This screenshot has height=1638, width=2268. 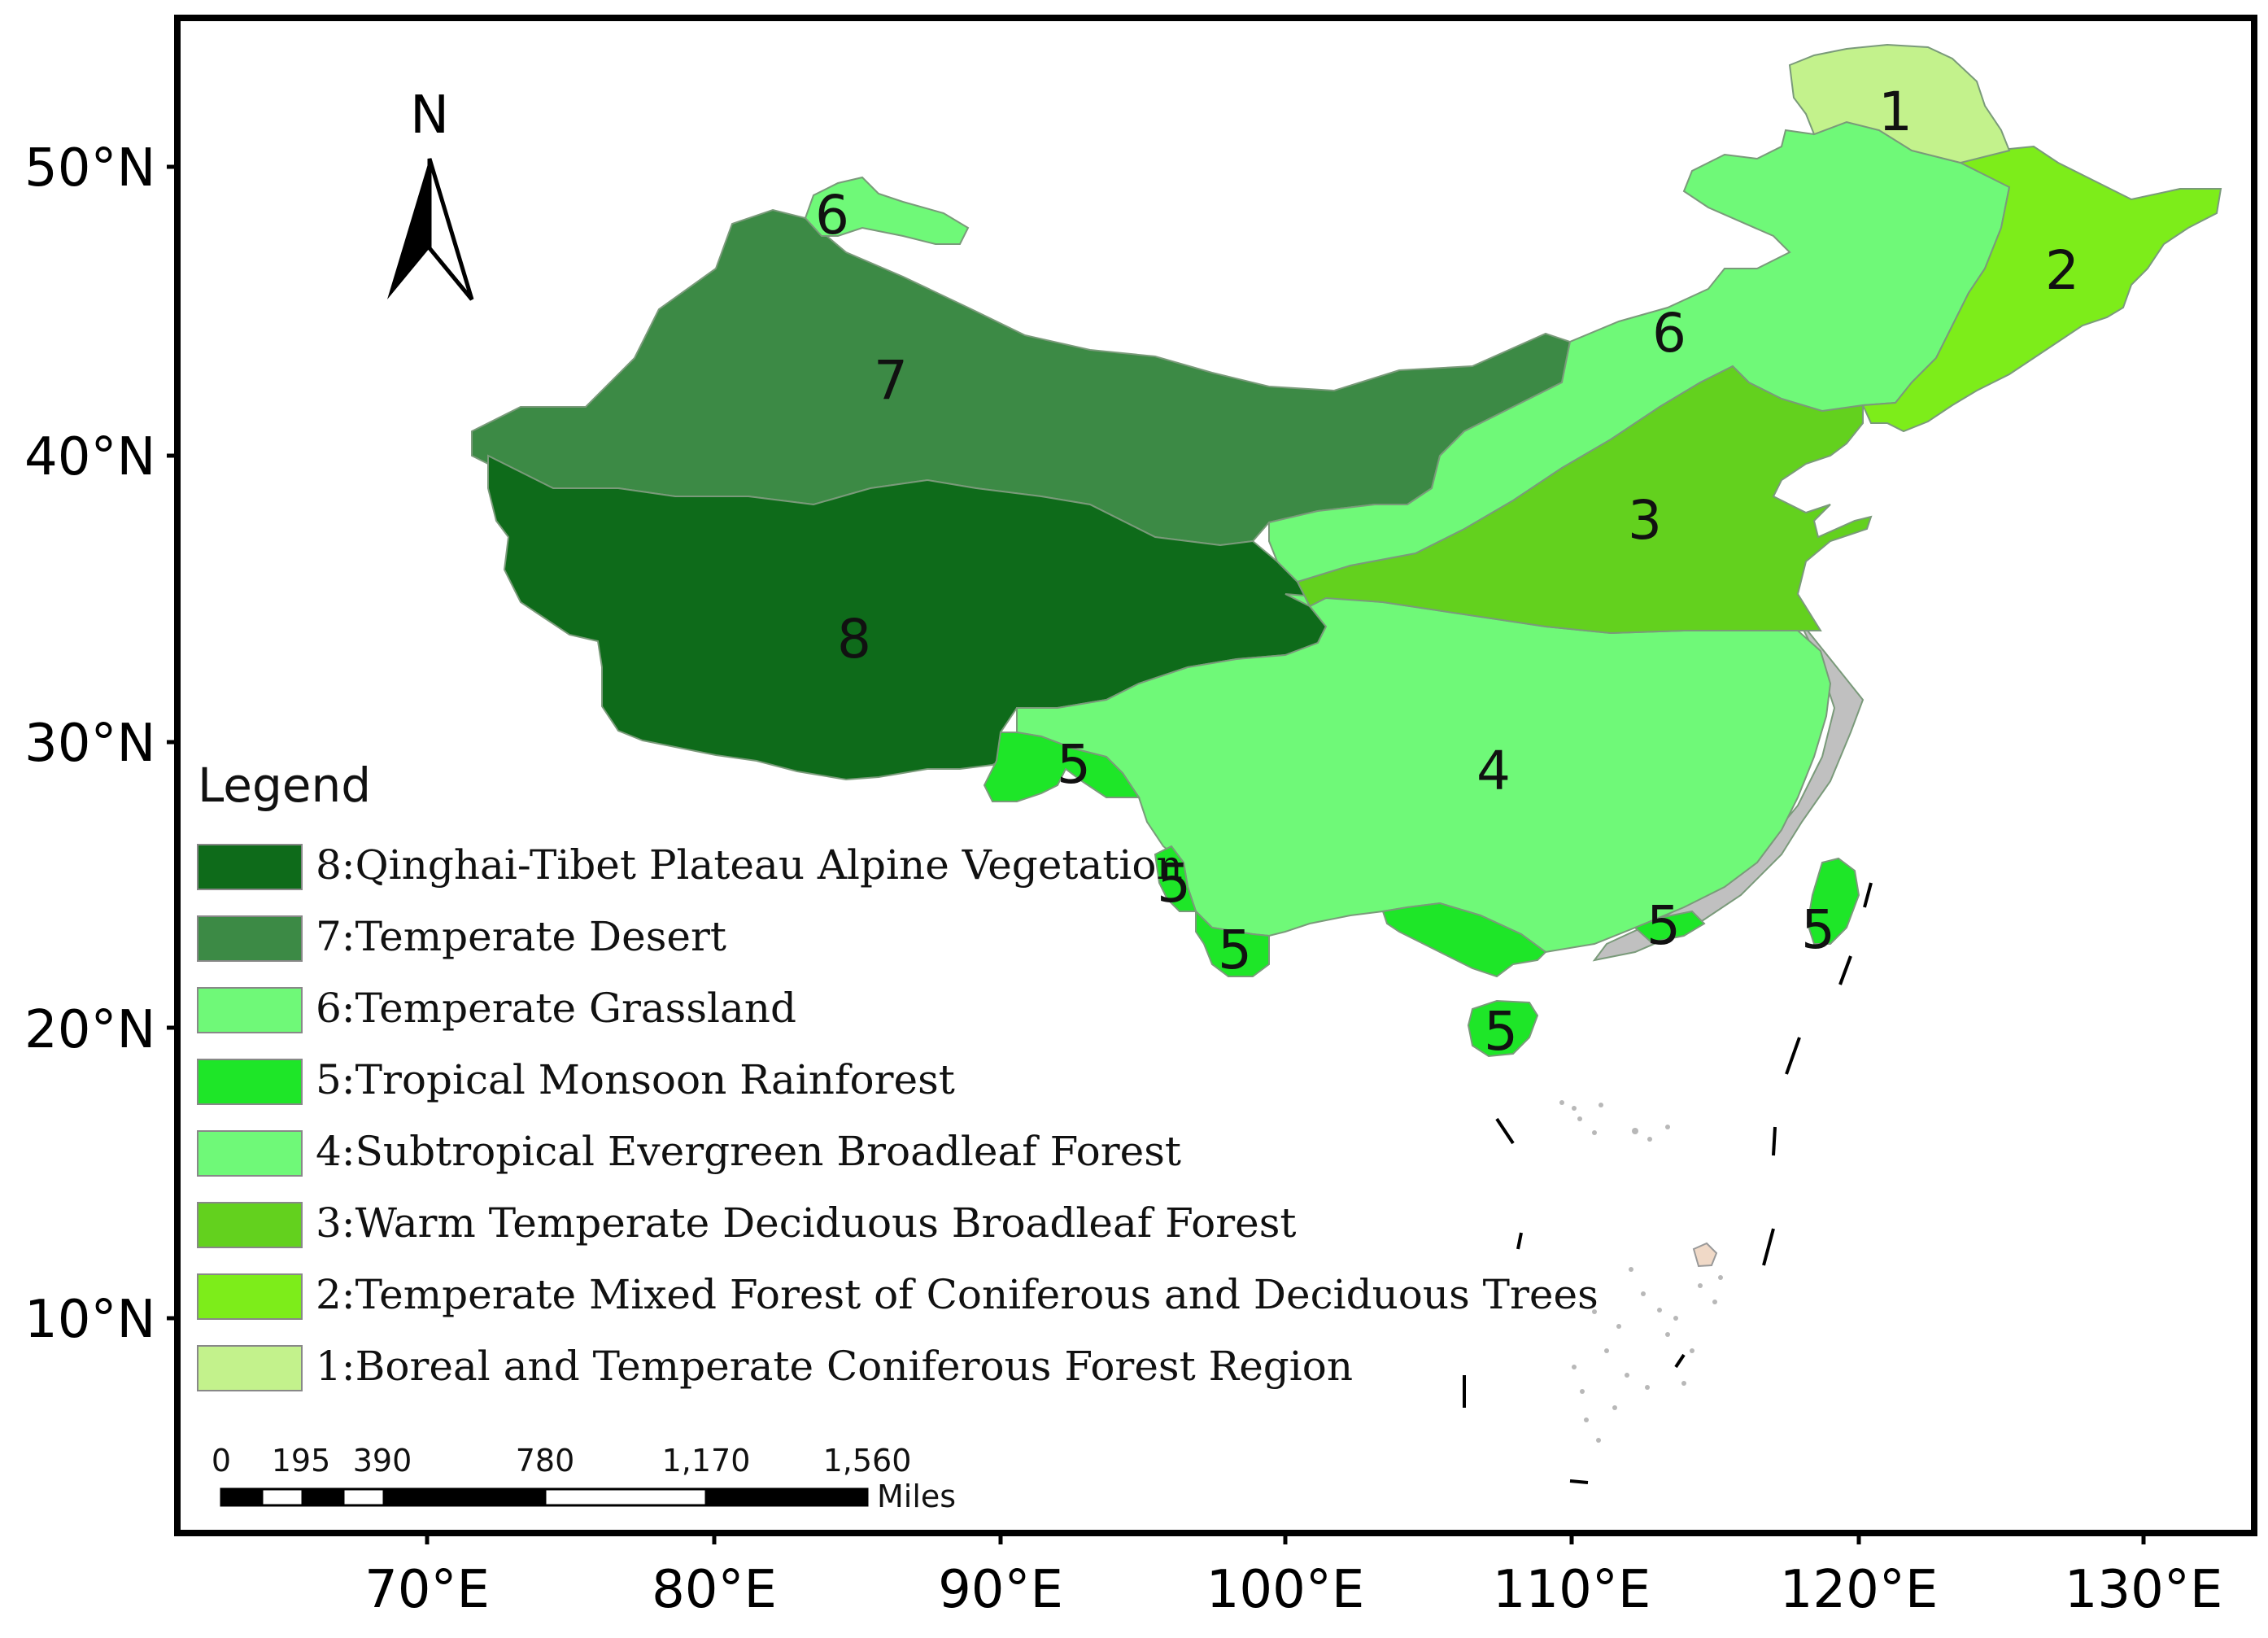 What do you see at coordinates (284, 786) in the screenshot?
I see `legend-title: Legend` at bounding box center [284, 786].